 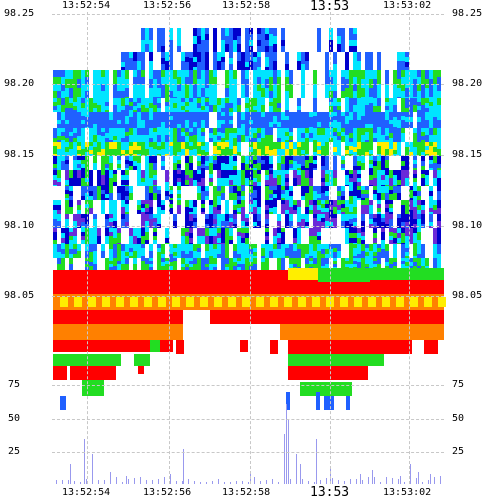 I want to click on x-tick-label-top: 13:52:56, so click(x=167, y=5).